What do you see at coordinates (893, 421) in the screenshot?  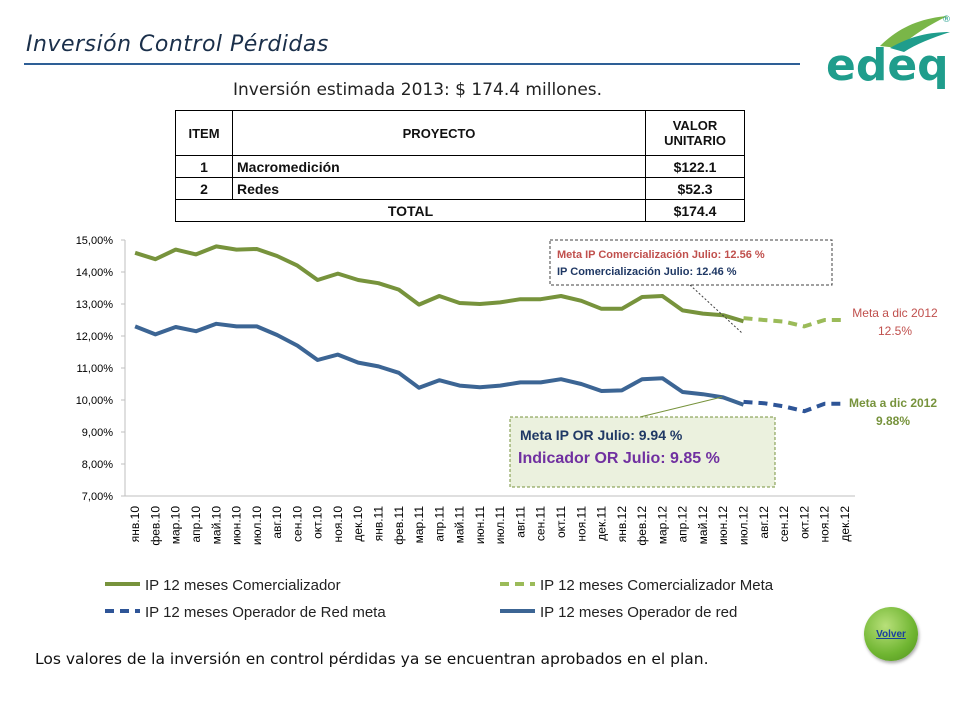 I see `meta-operator-label: 9.88%` at bounding box center [893, 421].